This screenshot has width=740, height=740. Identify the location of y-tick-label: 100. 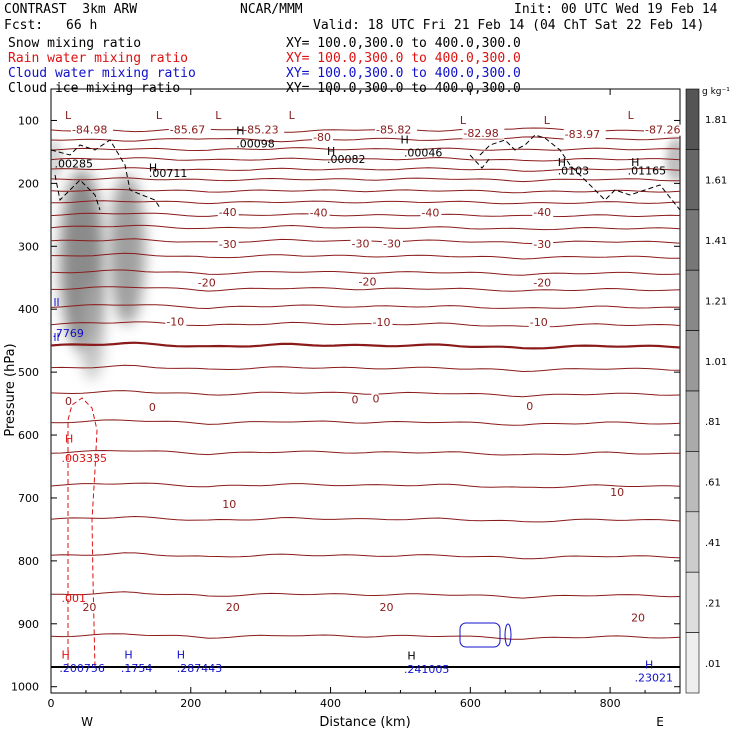
(28, 120).